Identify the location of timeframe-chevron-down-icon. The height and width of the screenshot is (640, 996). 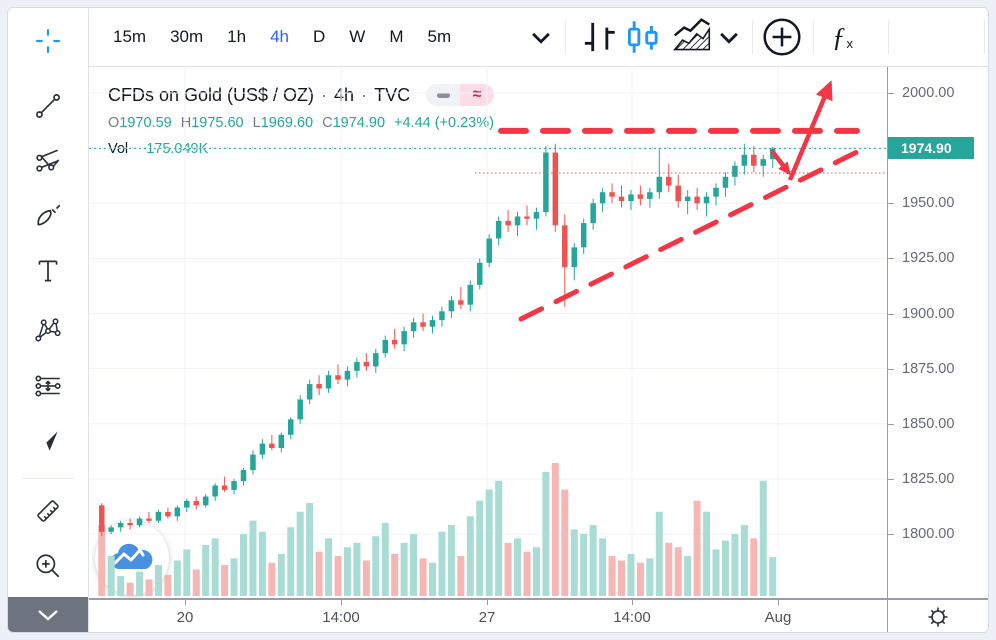
(541, 37).